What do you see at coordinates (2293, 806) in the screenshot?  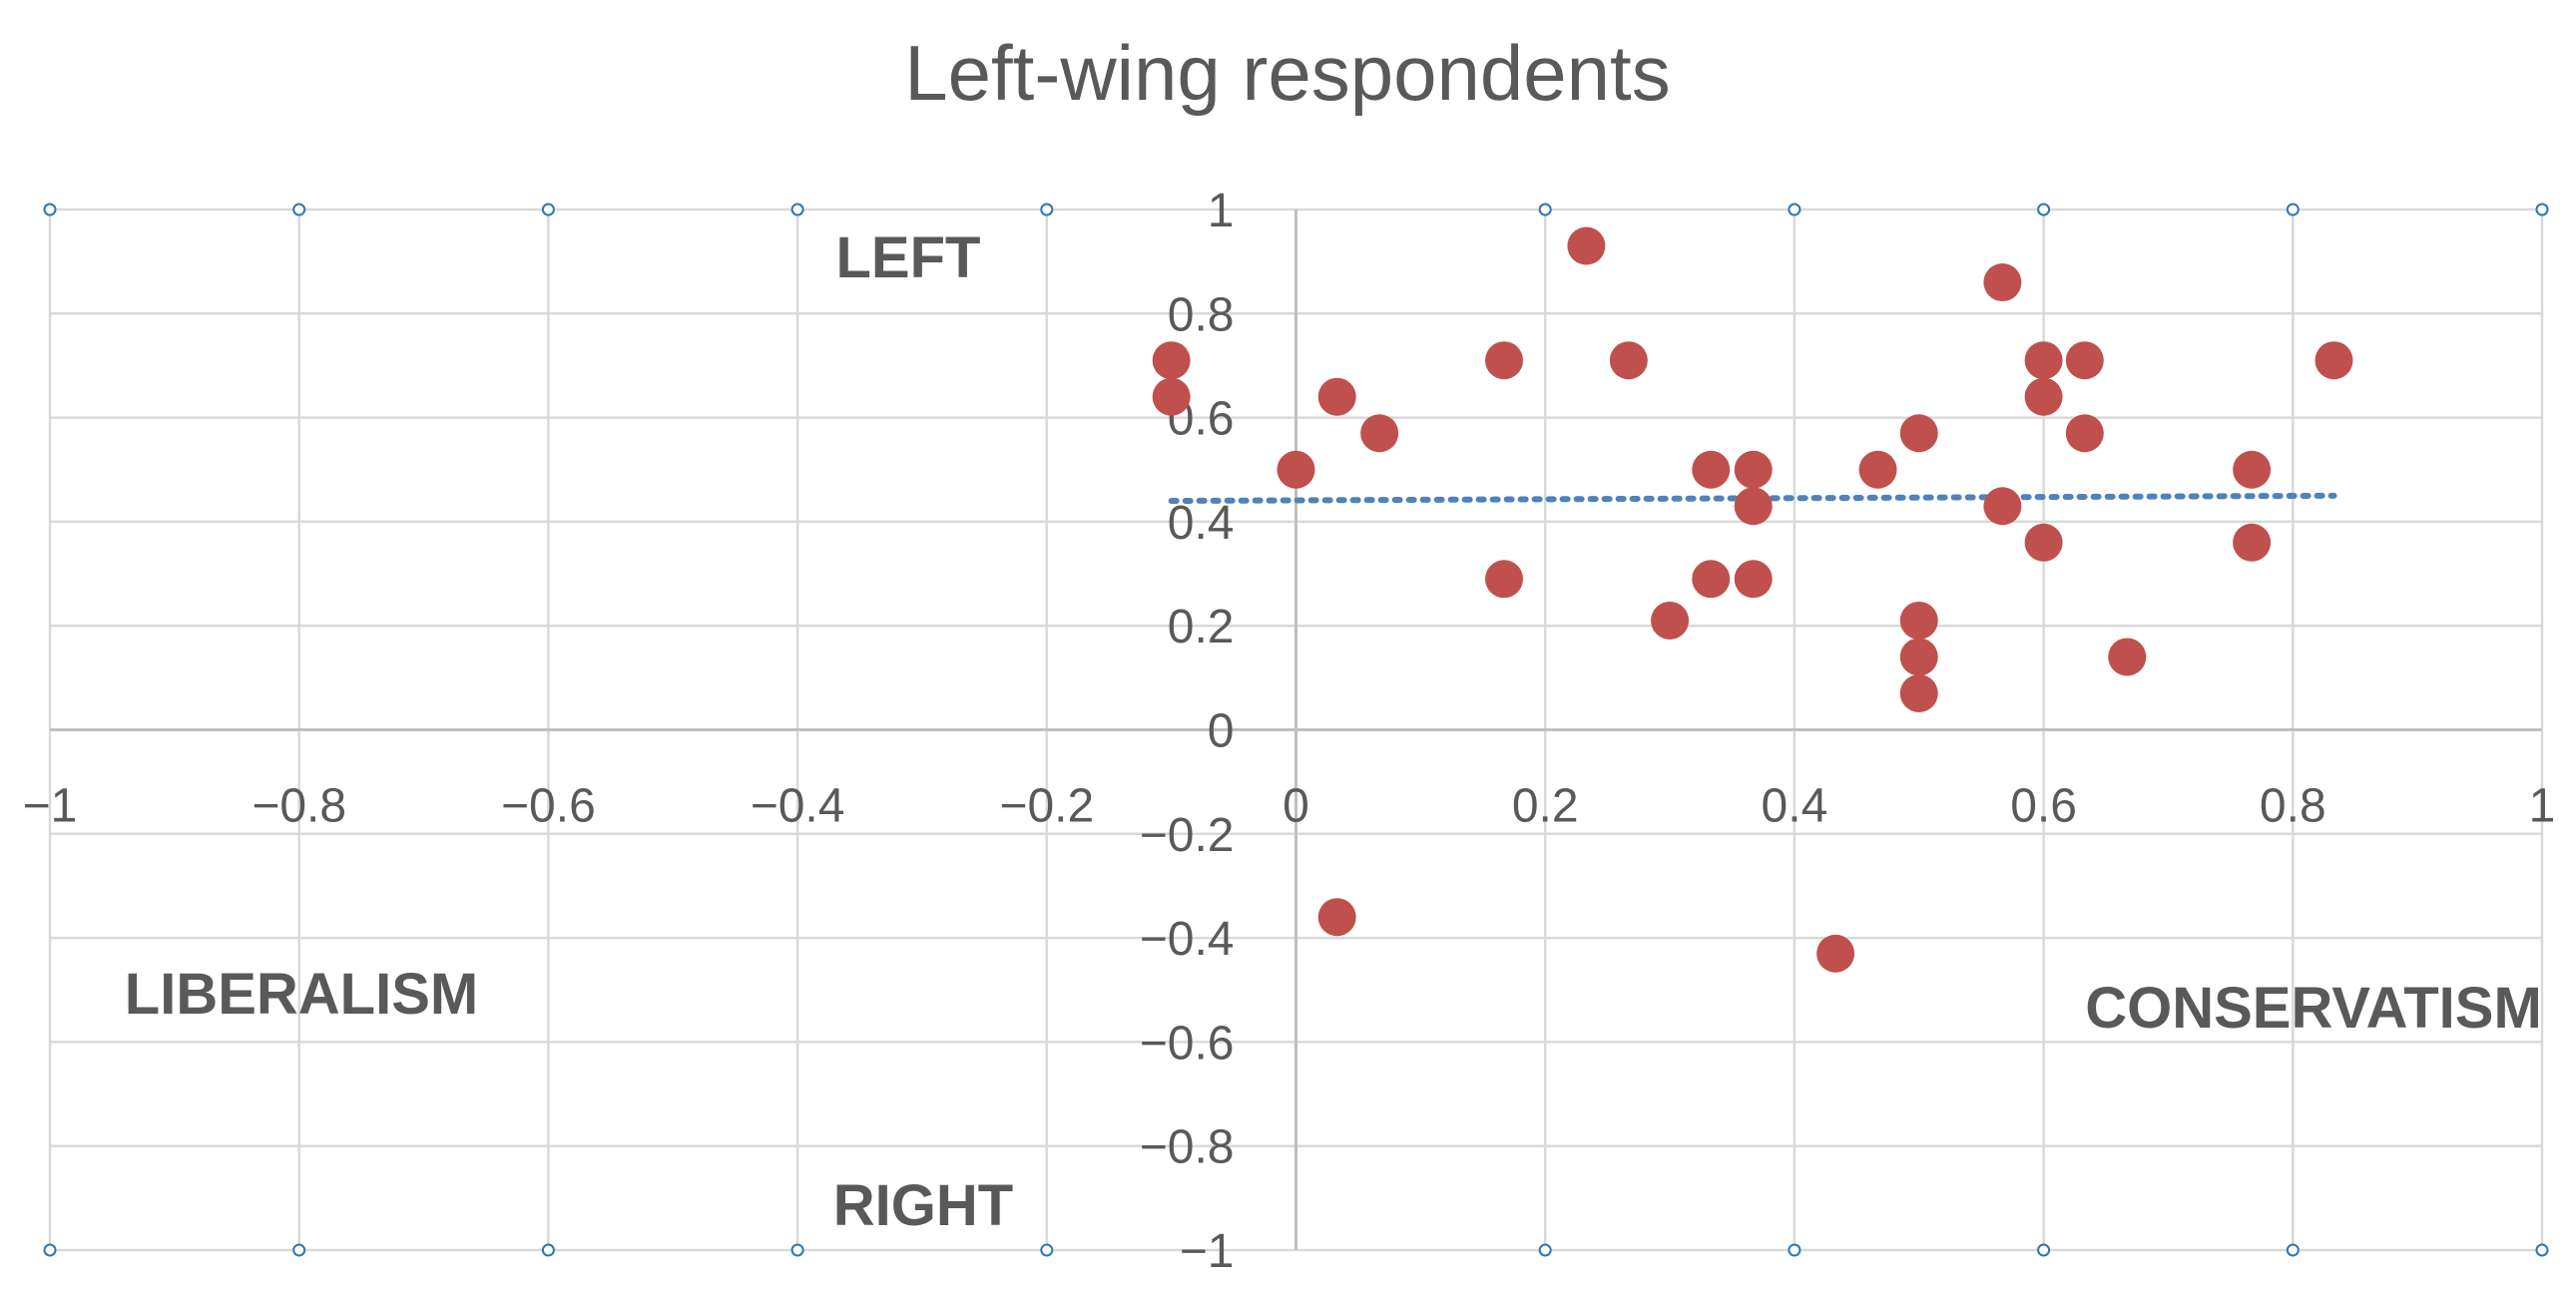 I see `x-tick-label: 0.8` at bounding box center [2293, 806].